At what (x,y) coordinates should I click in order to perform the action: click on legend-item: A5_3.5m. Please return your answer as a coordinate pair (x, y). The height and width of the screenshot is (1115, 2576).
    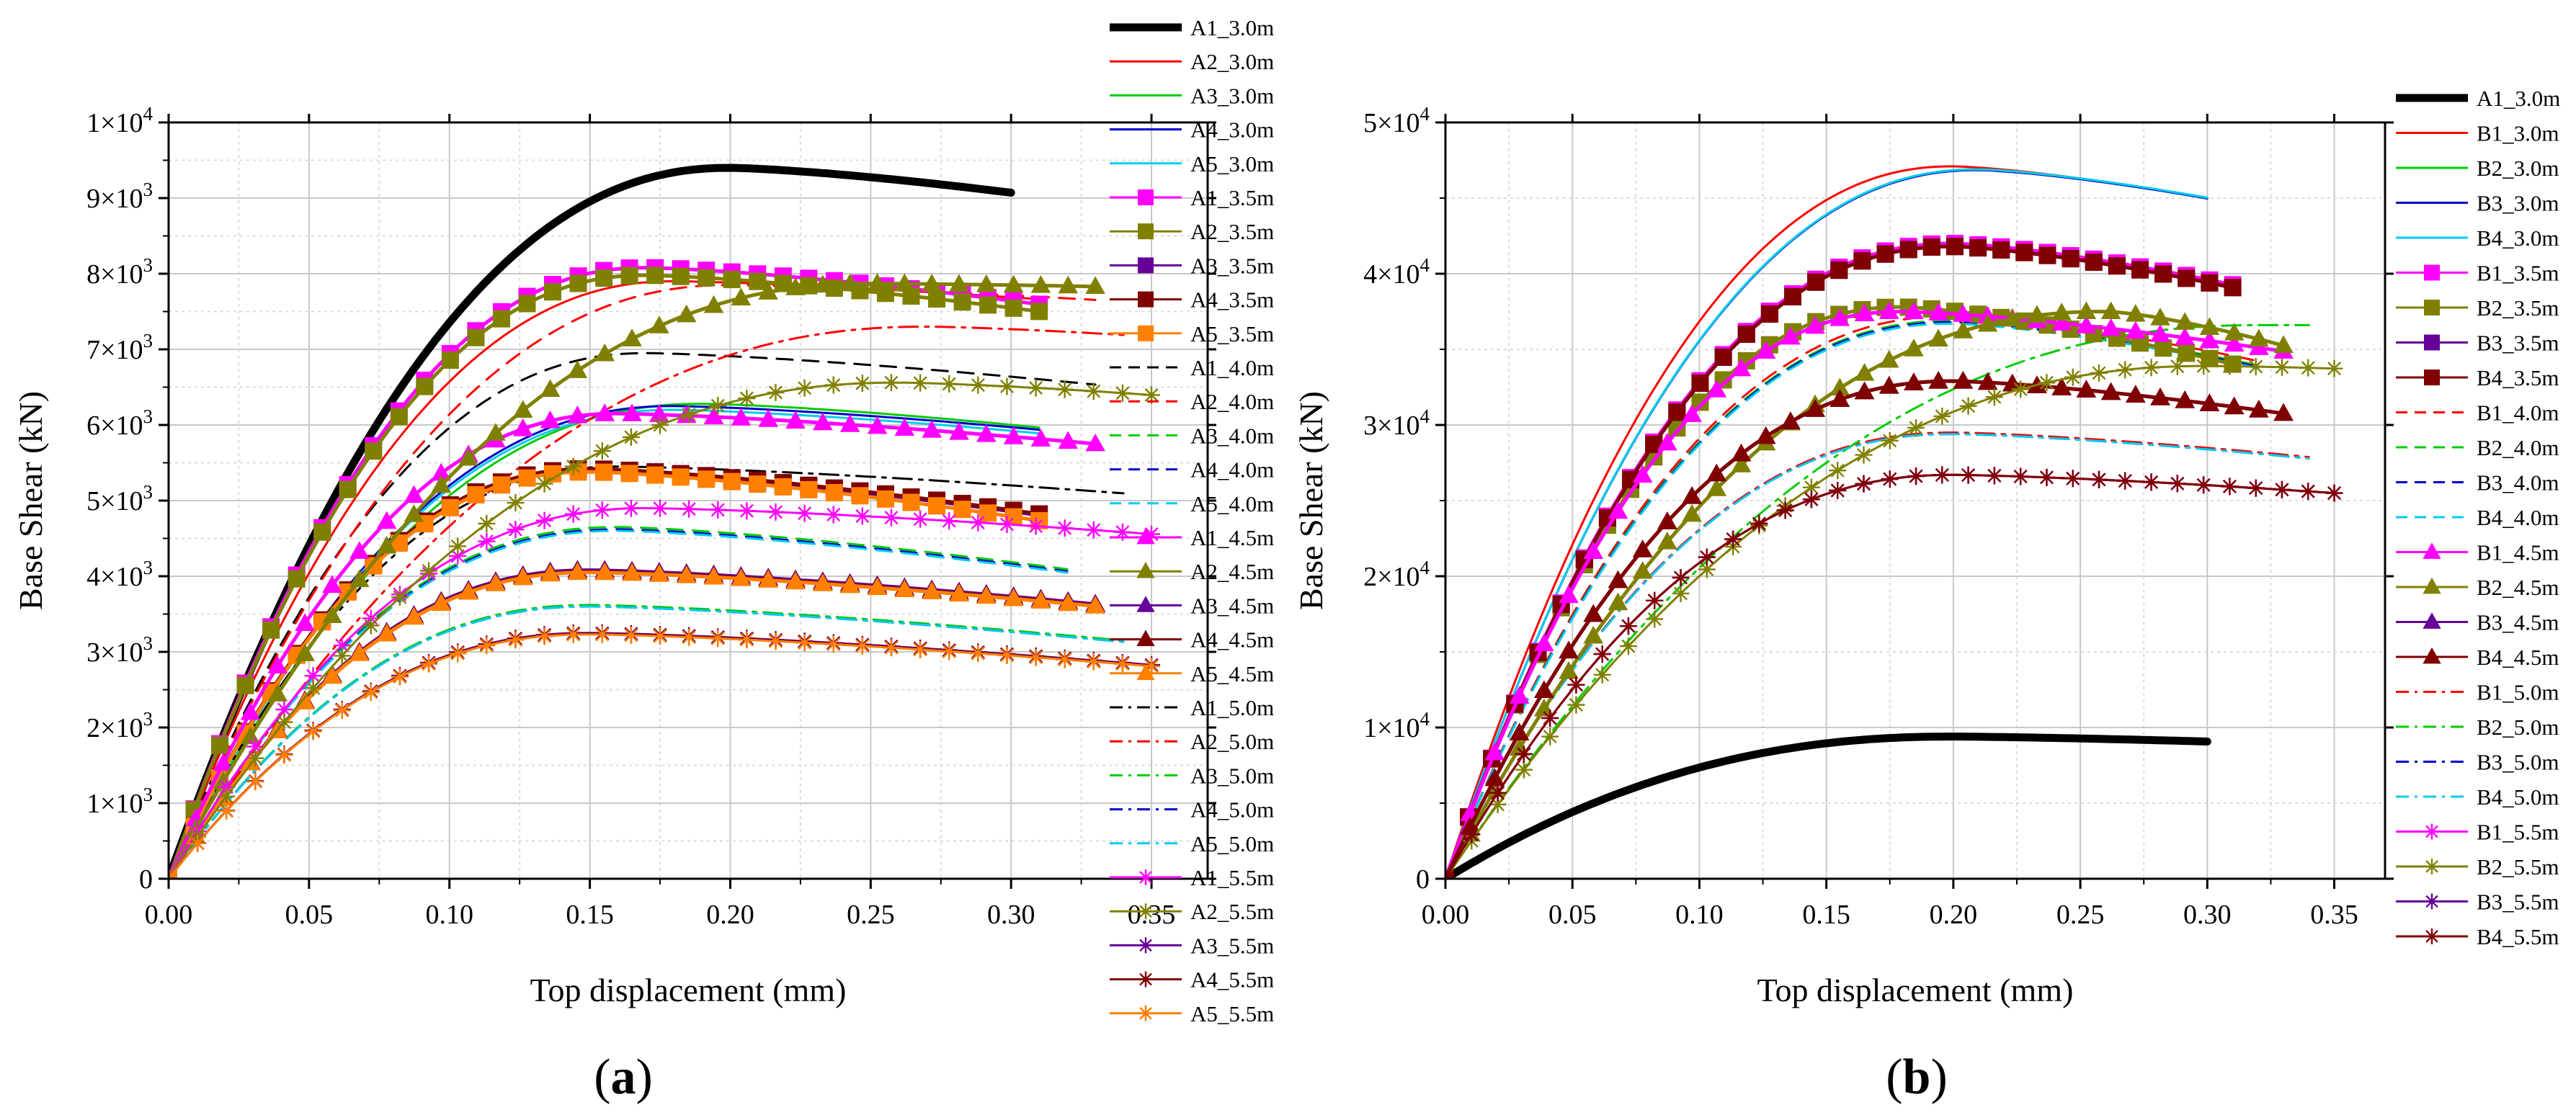
    Looking at the image, I should click on (1192, 333).